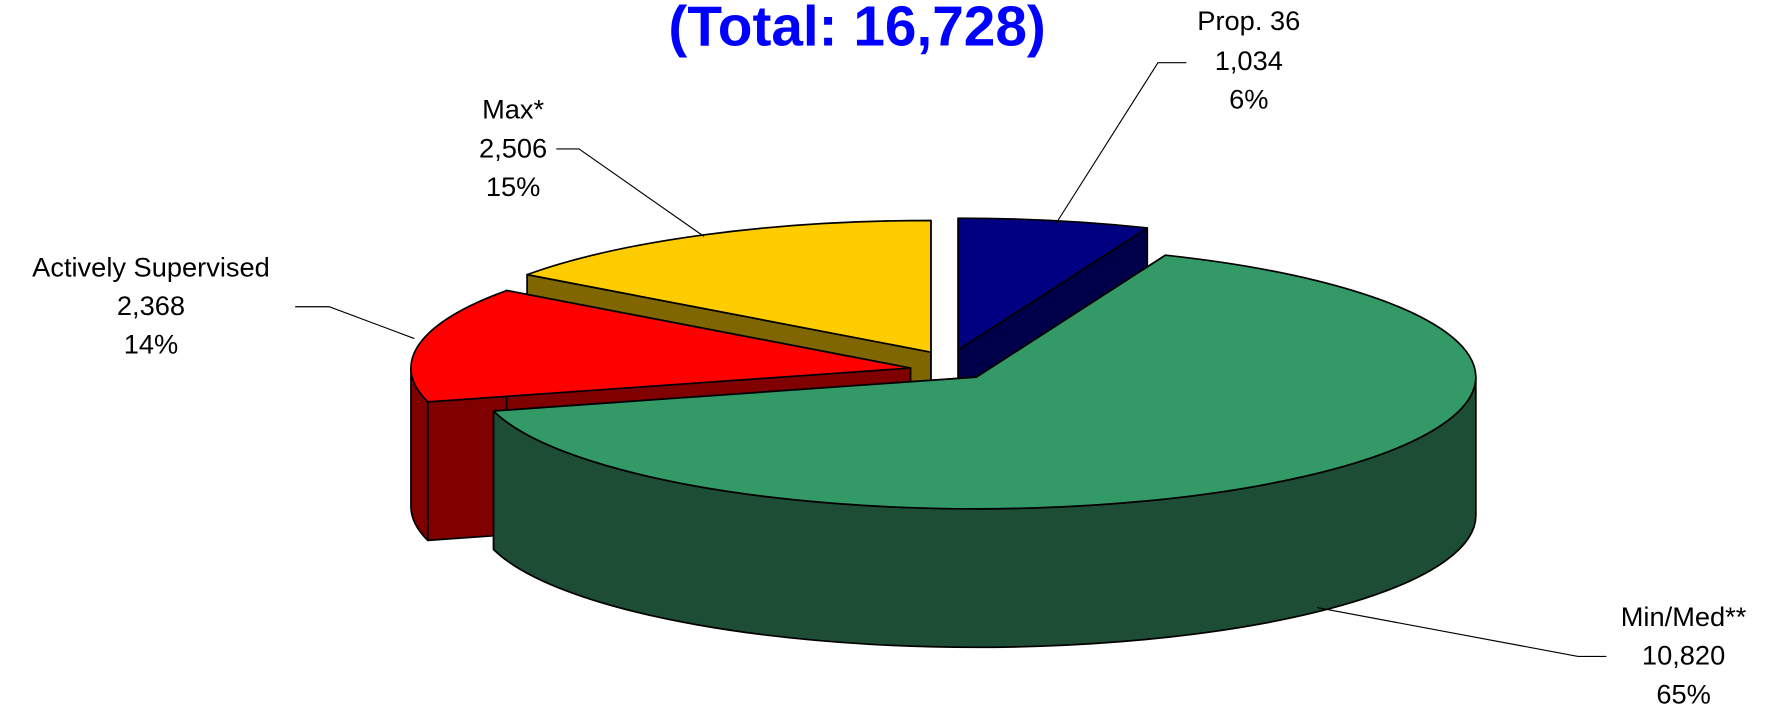 Image resolution: width=1771 pixels, height=710 pixels. Describe the element at coordinates (513, 109) in the screenshot. I see `slice-label: Max*` at that location.